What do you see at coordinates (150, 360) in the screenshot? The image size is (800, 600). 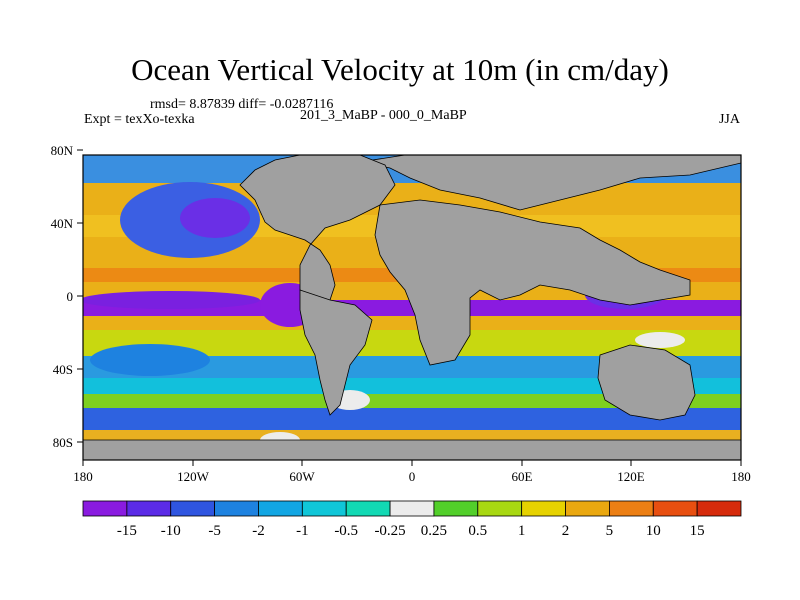 I see `patch-south-pacific-blue` at bounding box center [150, 360].